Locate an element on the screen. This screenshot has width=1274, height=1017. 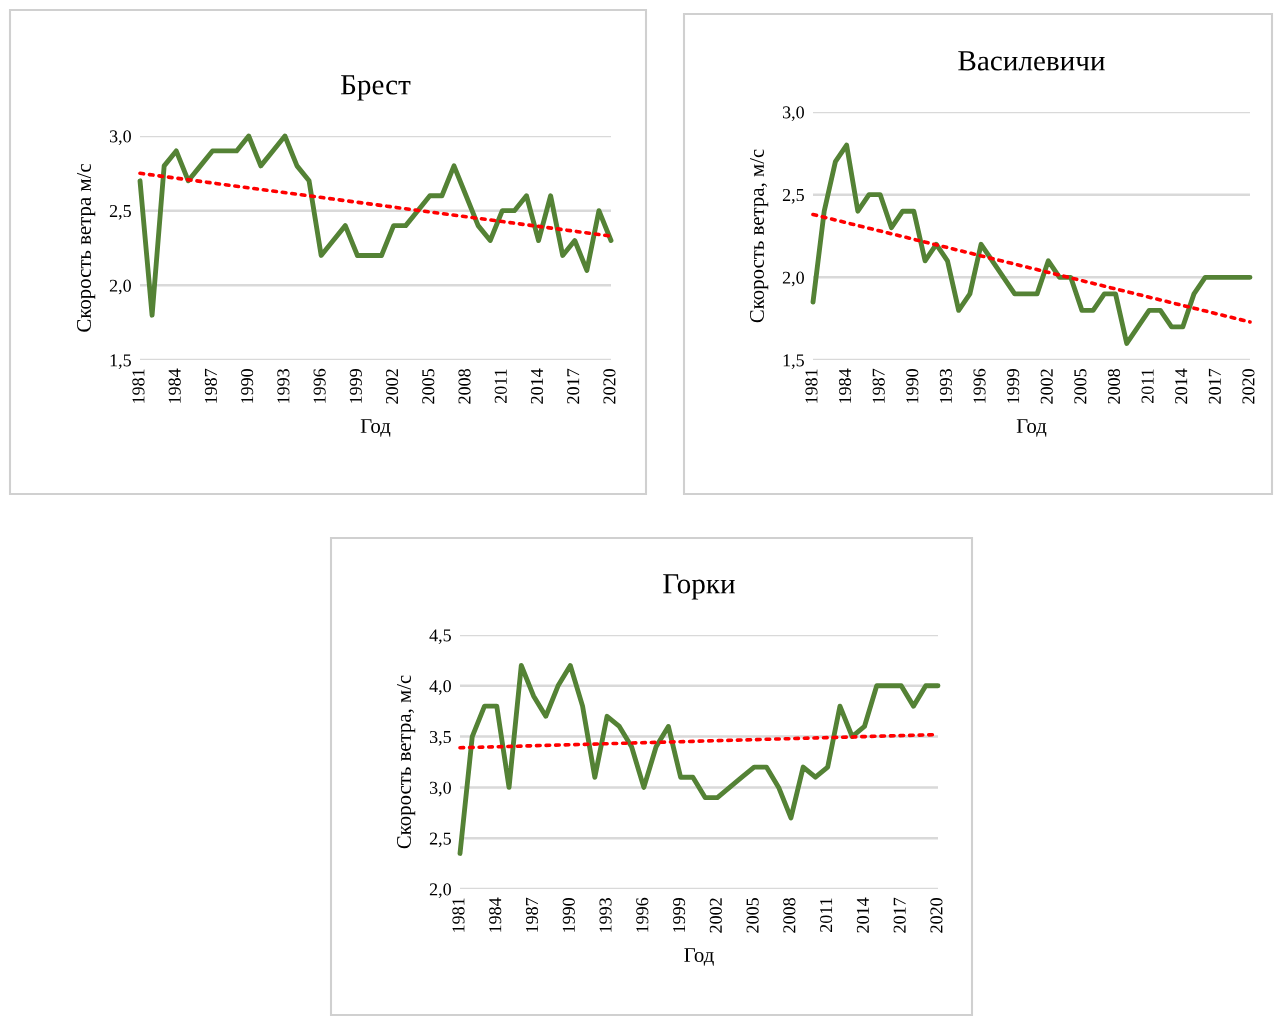
y-axis-title: Скорость ветра м/с is located at coordinates (86, 248).